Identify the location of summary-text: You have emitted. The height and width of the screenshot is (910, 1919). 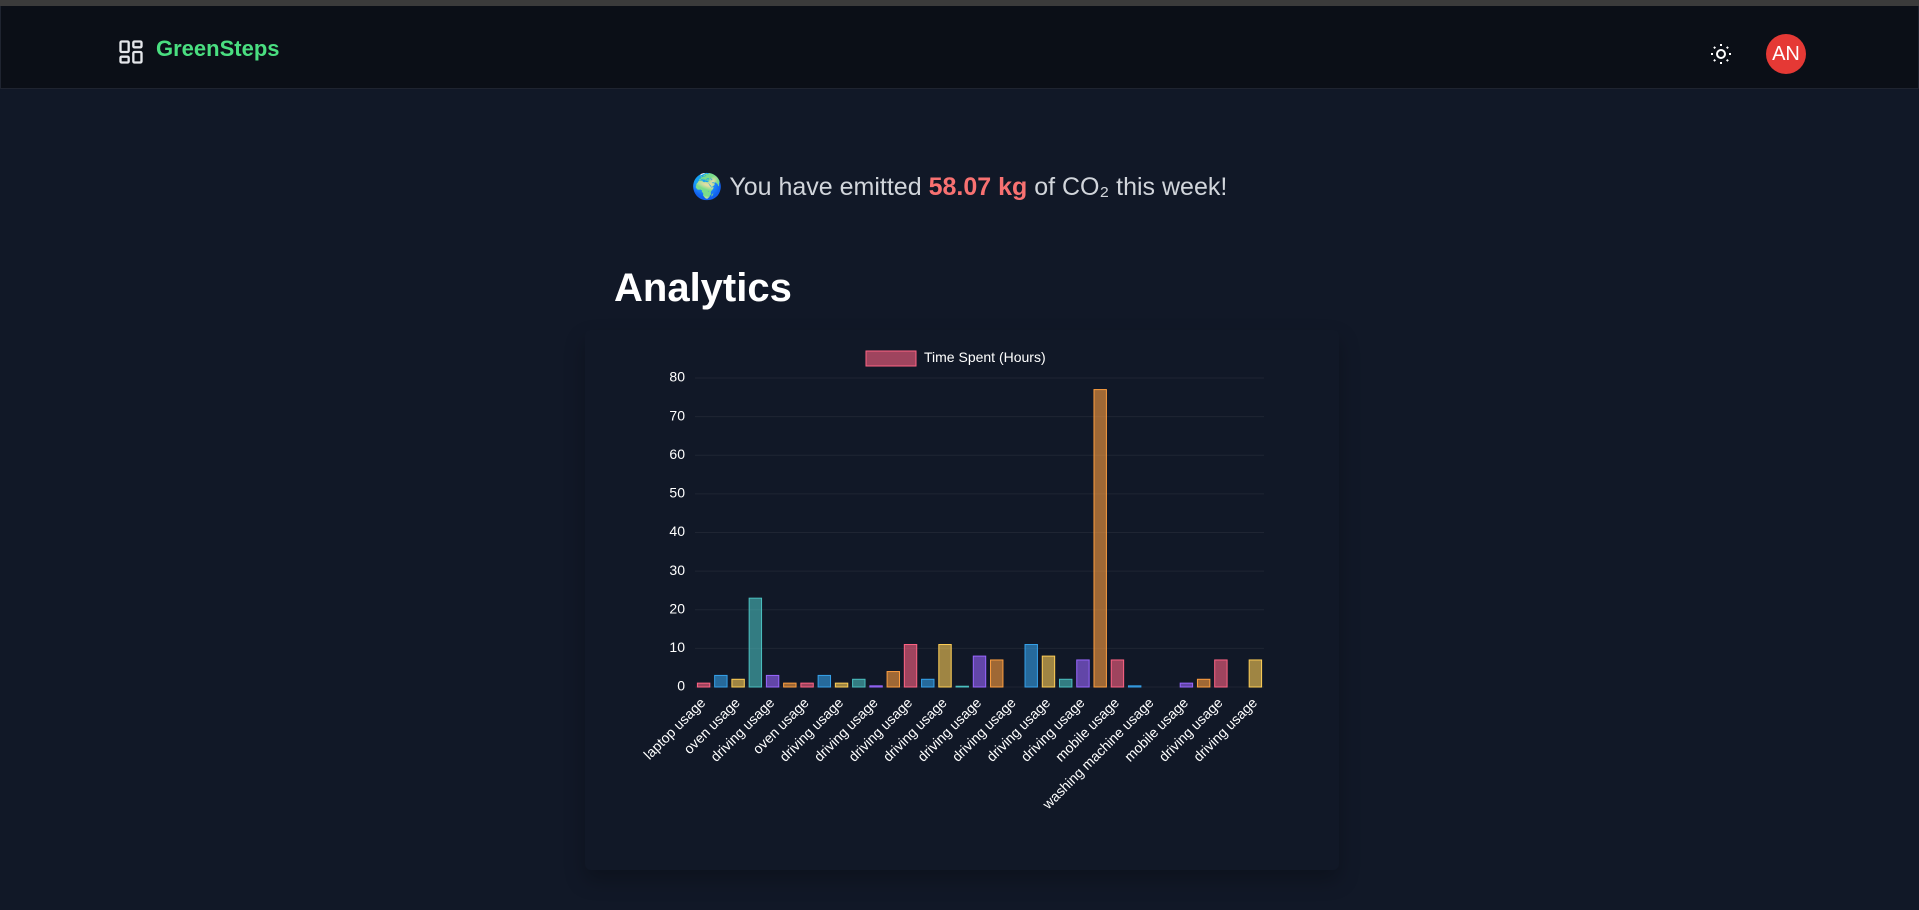
(825, 187).